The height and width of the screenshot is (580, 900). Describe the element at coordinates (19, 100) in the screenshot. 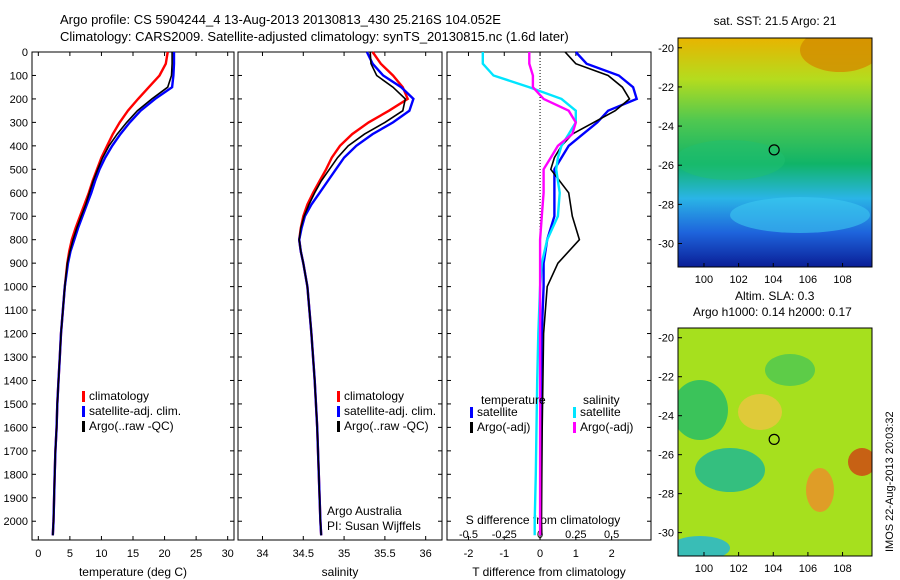

I see `y-tick-label: 200` at that location.